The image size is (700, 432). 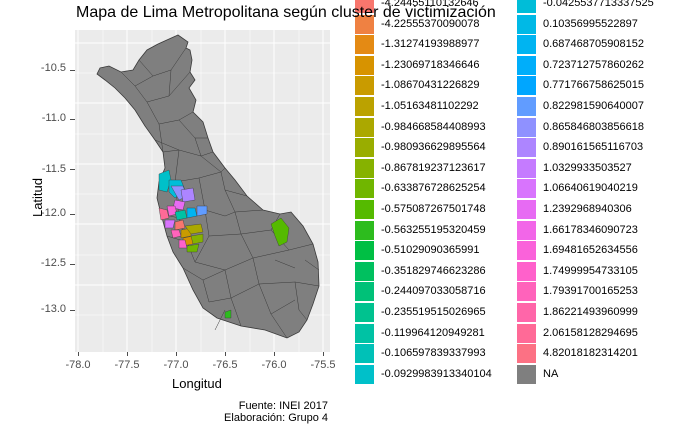 I want to click on x-tick-label: -77.0, so click(x=176, y=365).